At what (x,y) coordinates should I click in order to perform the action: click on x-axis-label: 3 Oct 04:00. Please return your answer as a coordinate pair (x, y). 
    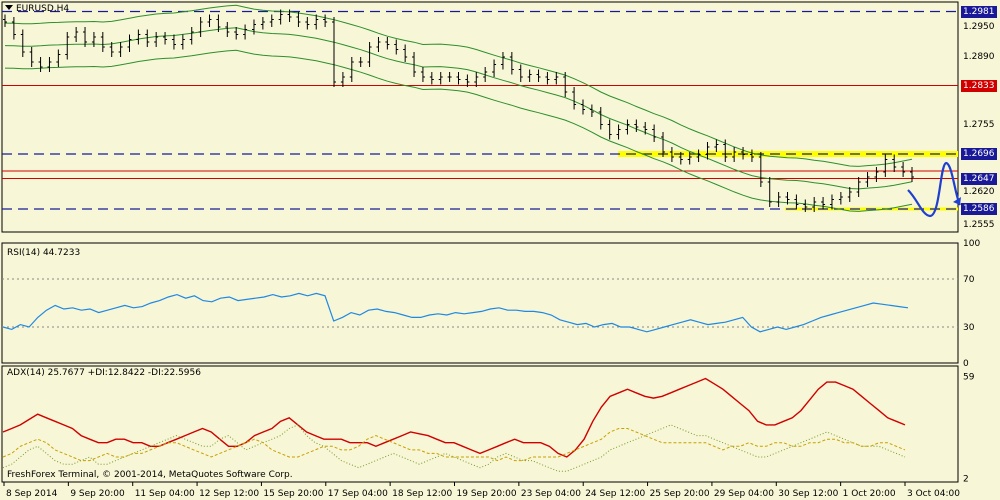
    Looking at the image, I should click on (933, 494).